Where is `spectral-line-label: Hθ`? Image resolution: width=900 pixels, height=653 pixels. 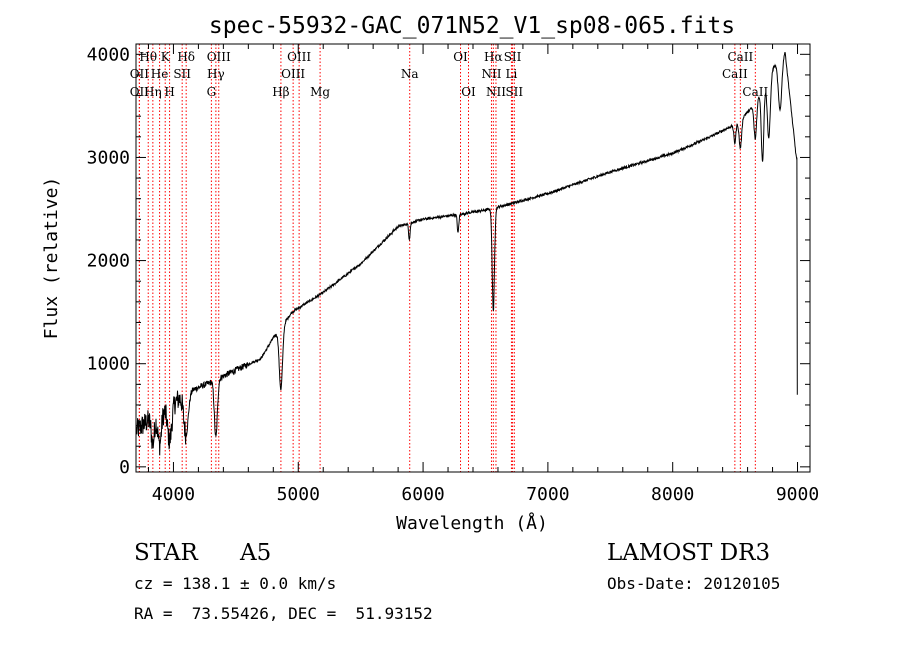 spectral-line-label: Hθ is located at coordinates (148, 57).